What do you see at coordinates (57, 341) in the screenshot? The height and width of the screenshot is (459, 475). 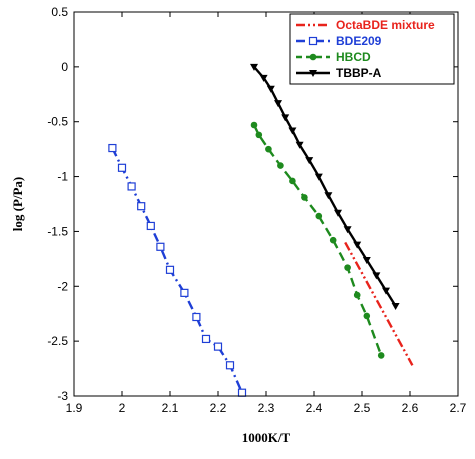 I see `y-tick-label: -2.5` at bounding box center [57, 341].